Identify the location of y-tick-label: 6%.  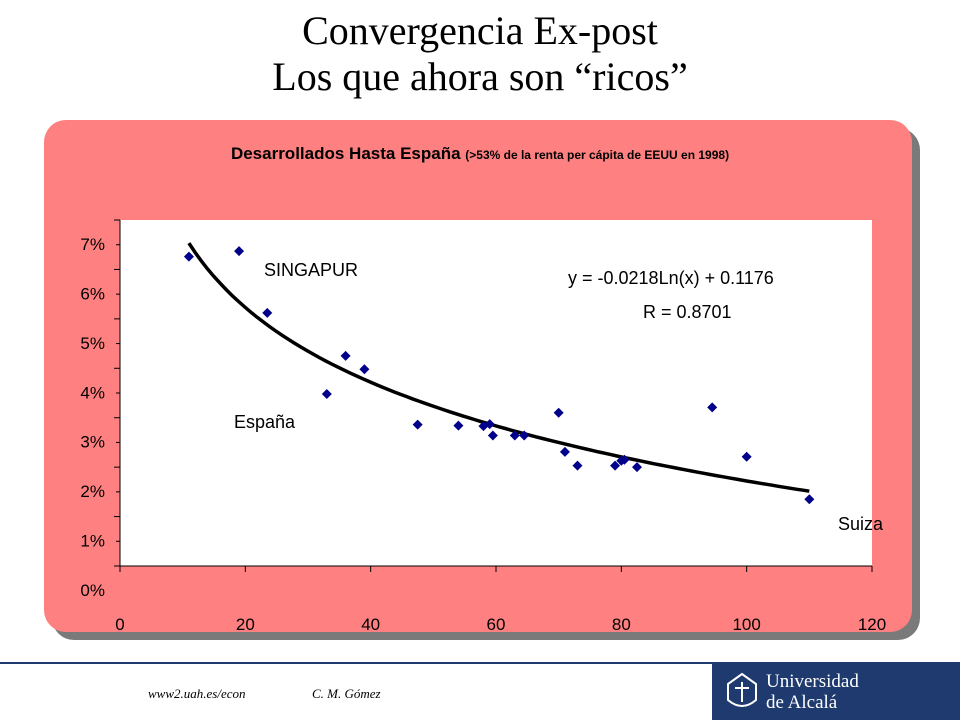
(92, 293).